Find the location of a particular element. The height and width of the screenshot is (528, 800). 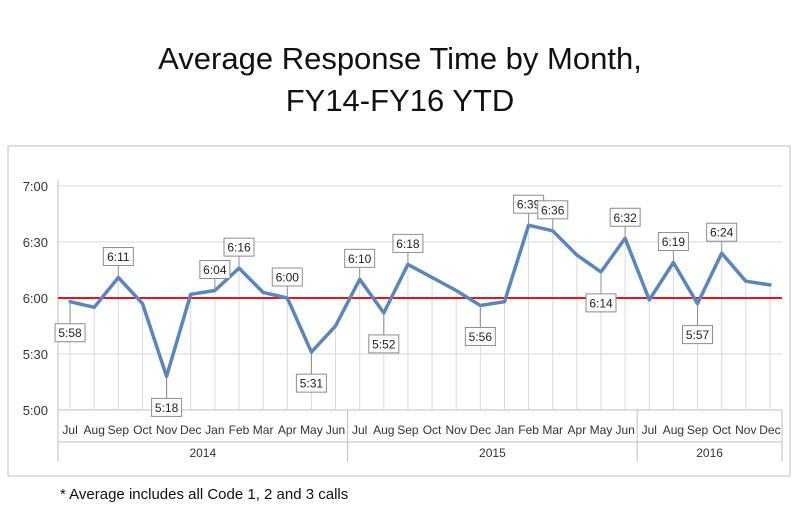

data-label: 6:24 is located at coordinates (722, 233).